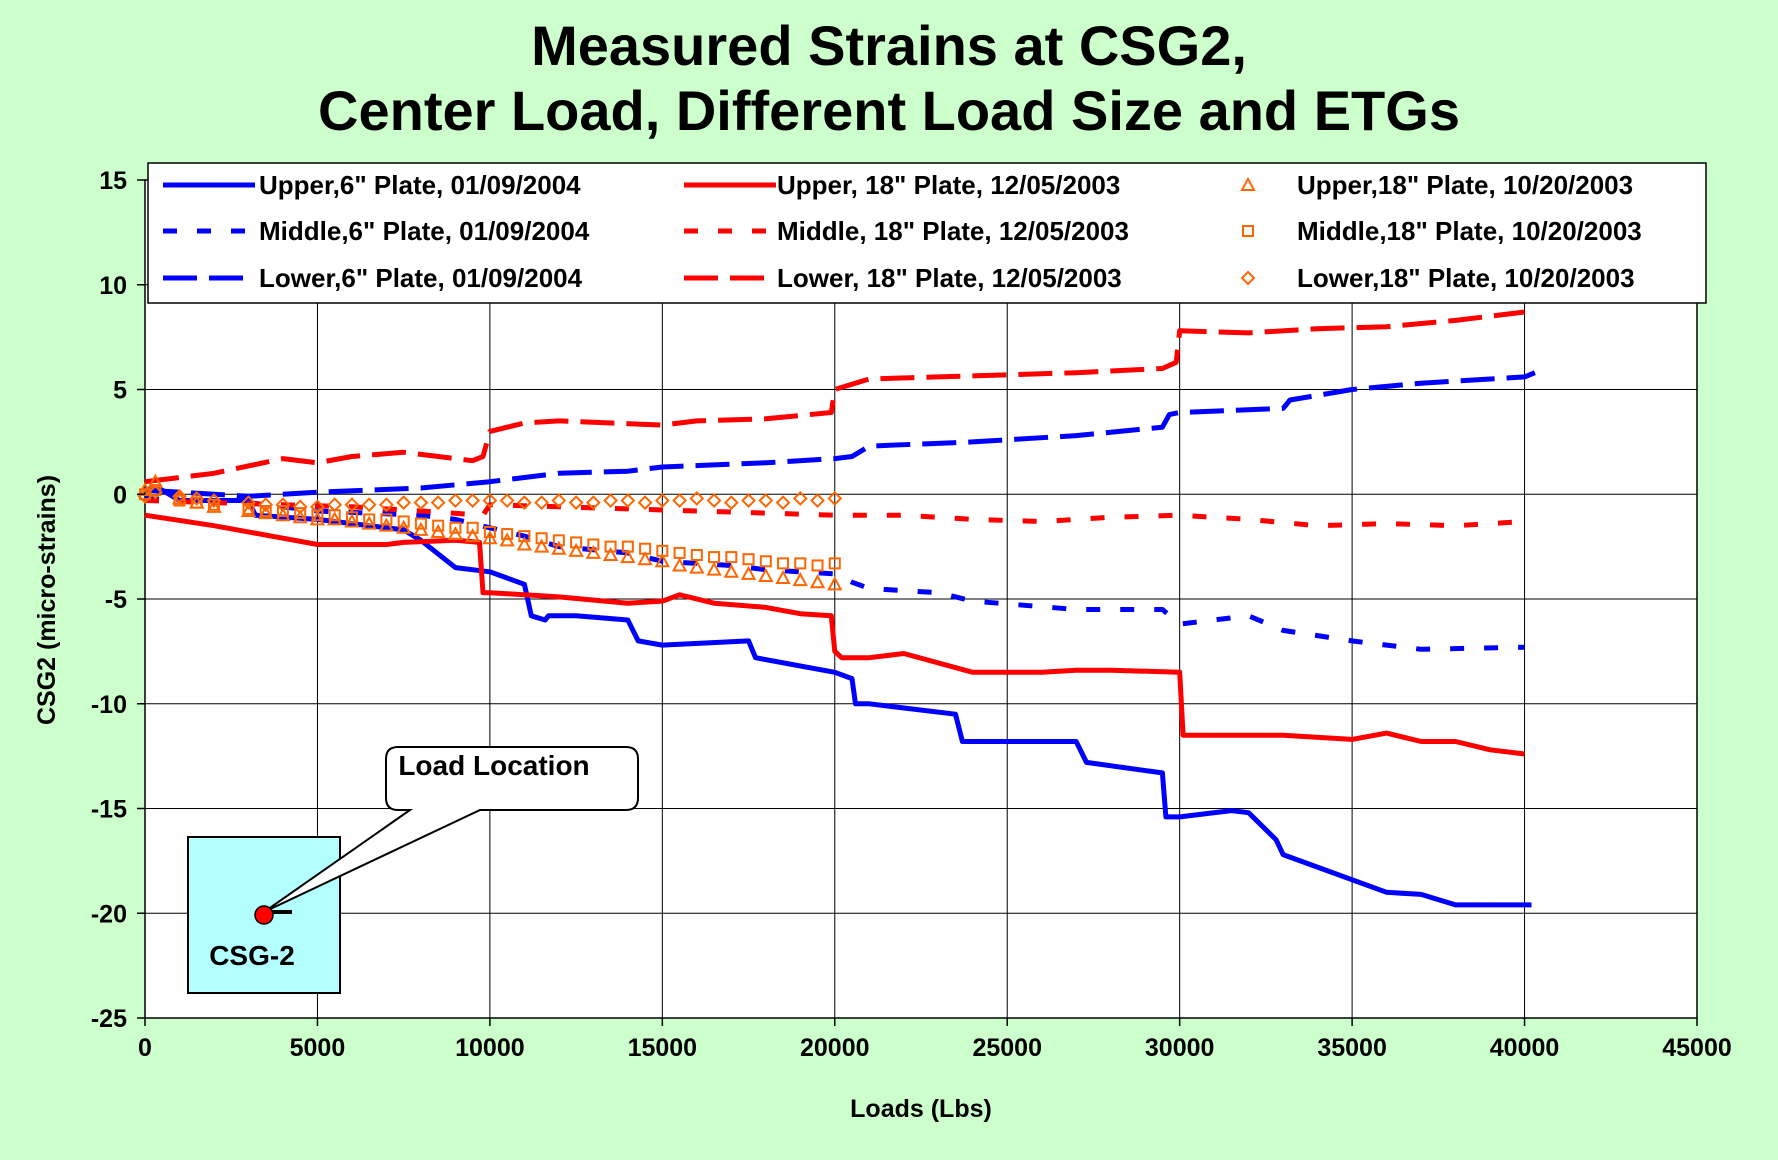 This screenshot has width=1778, height=1160. Describe the element at coordinates (921, 1109) in the screenshot. I see `x-axis-title: Loads (Lbs)` at that location.